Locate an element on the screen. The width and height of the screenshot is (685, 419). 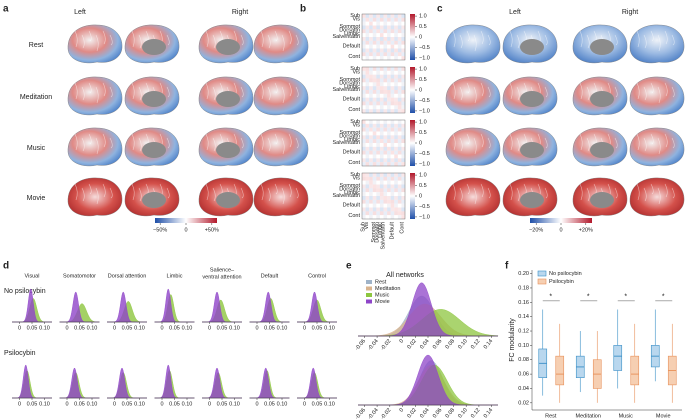
y-tick-label: 0.20 is located at coordinates (523, 274).